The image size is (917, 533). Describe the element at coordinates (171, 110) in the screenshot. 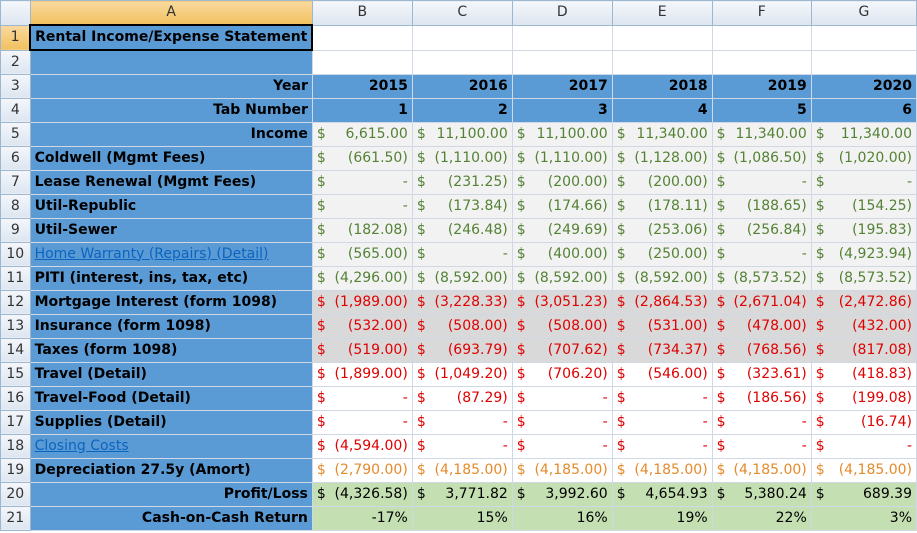

I see `tab-number-label: Tab Number` at that location.